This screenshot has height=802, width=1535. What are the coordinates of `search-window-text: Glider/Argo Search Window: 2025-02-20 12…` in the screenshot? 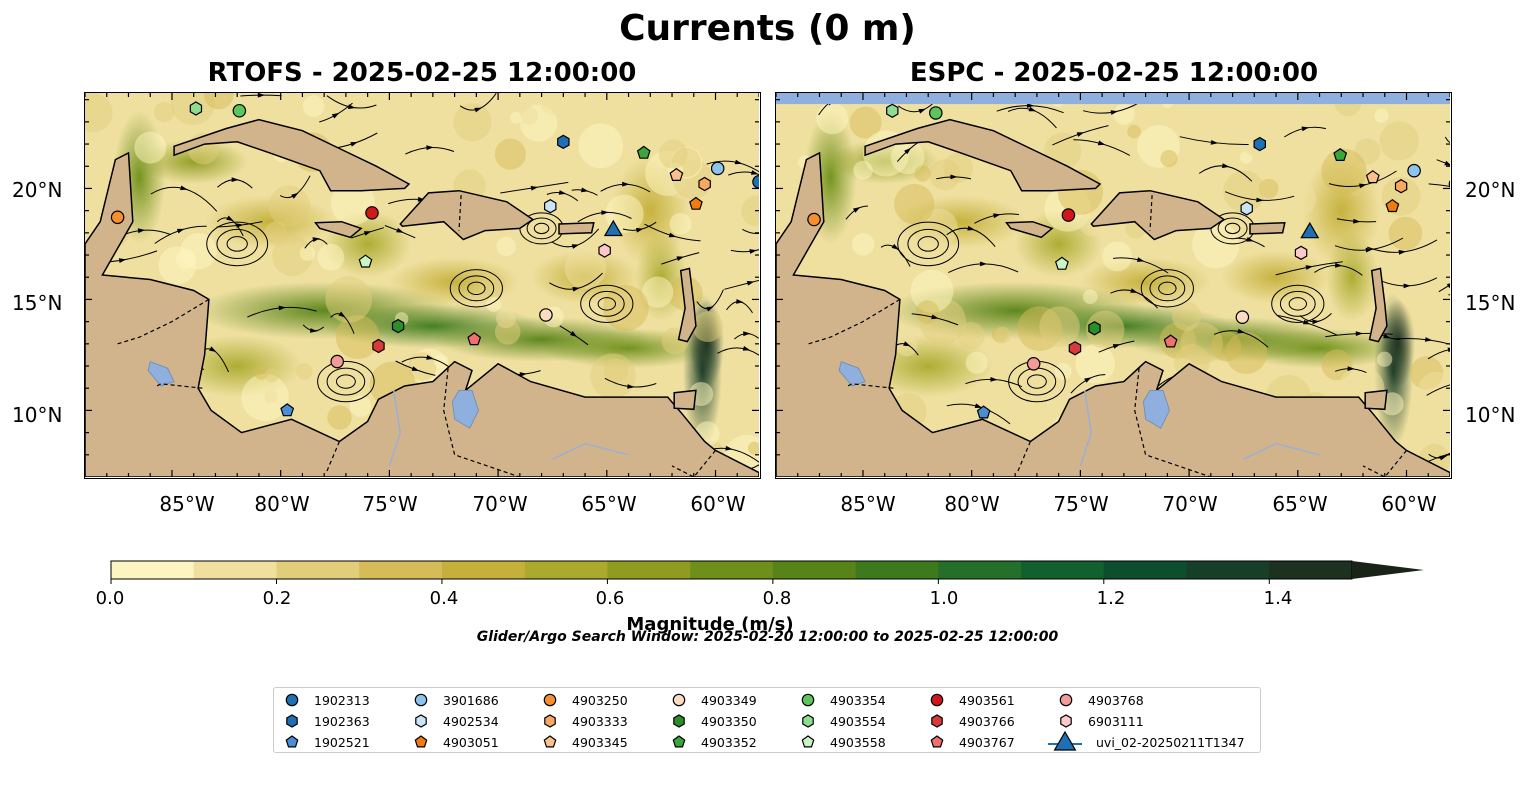 It's located at (767, 637).